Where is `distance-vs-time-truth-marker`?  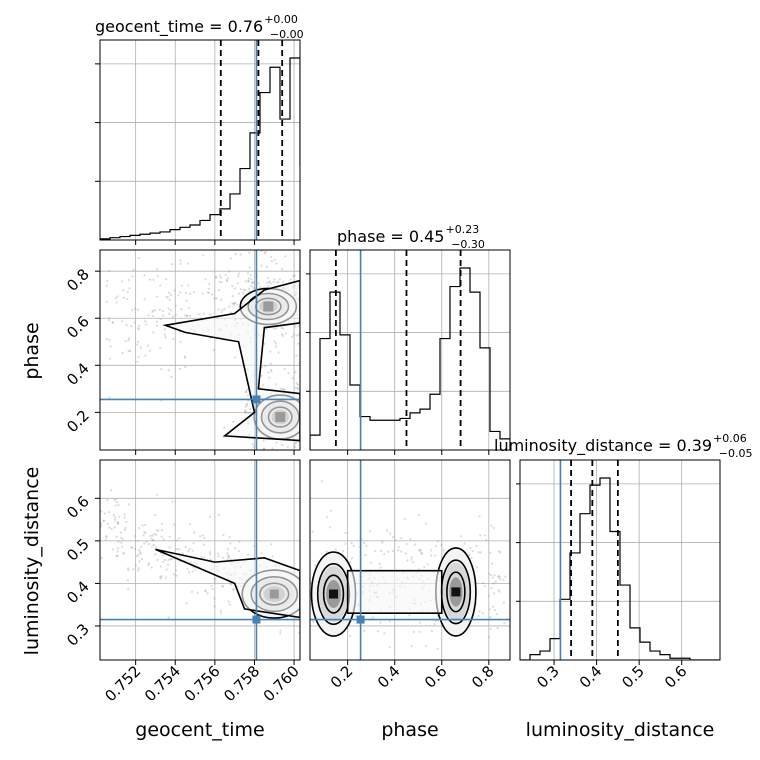
distance-vs-time-truth-marker is located at coordinates (256, 619).